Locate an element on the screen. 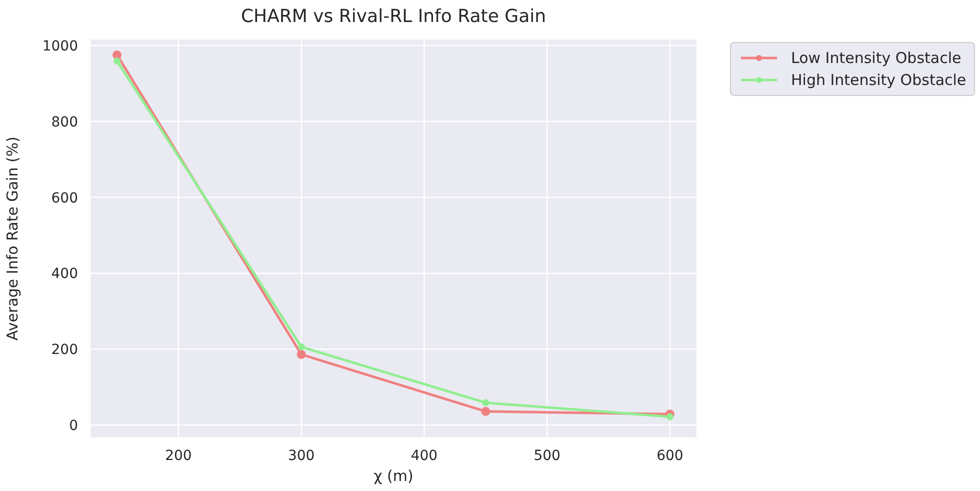 The width and height of the screenshot is (980, 491). x-tick-label: 500 is located at coordinates (547, 456).